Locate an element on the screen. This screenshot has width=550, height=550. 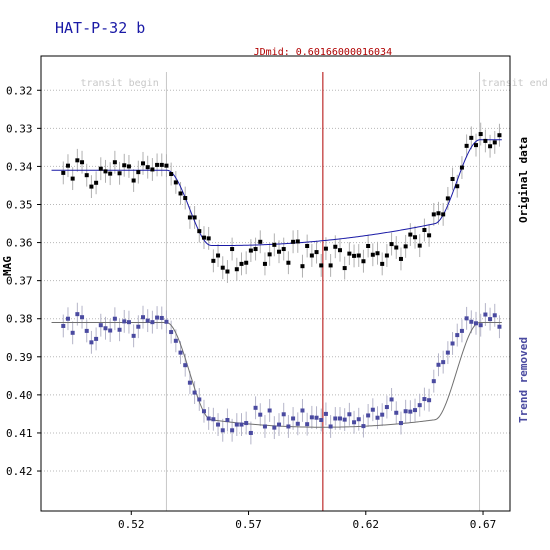
y-tick-label: 0.40 is located at coordinates (19, 395).